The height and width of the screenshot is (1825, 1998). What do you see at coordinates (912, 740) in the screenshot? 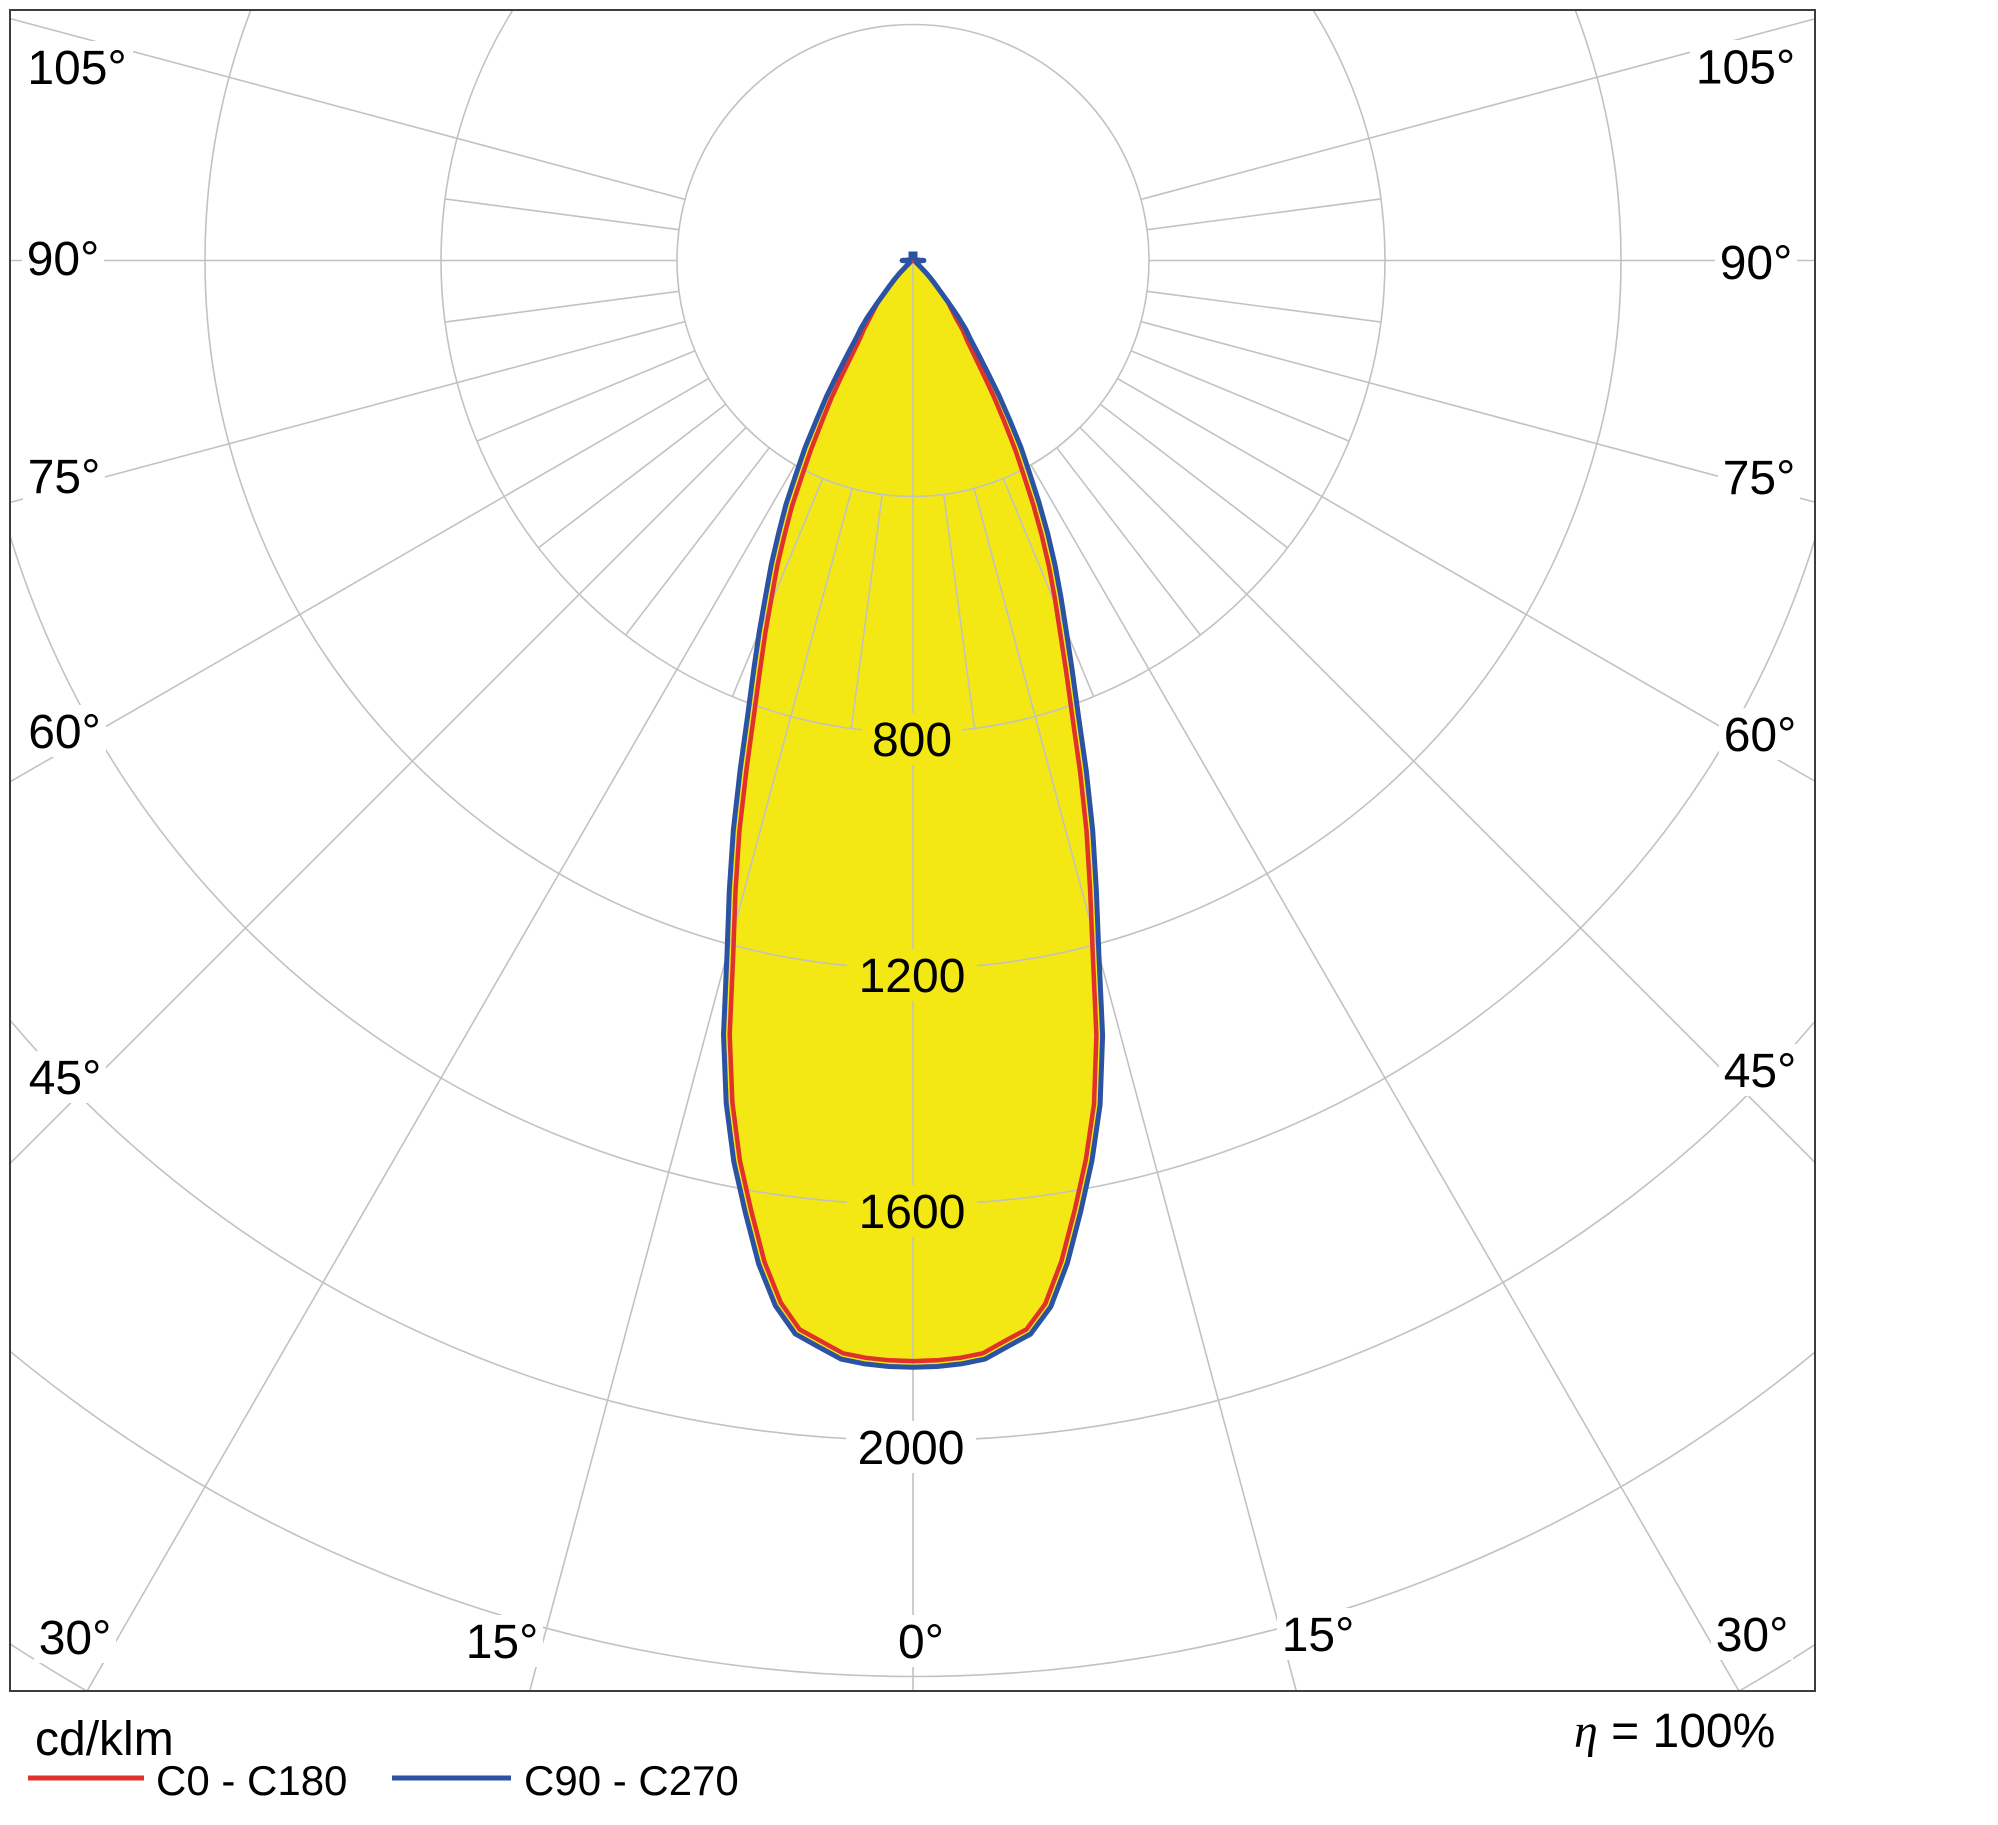
I see `svg-text: 800` at bounding box center [912, 740].